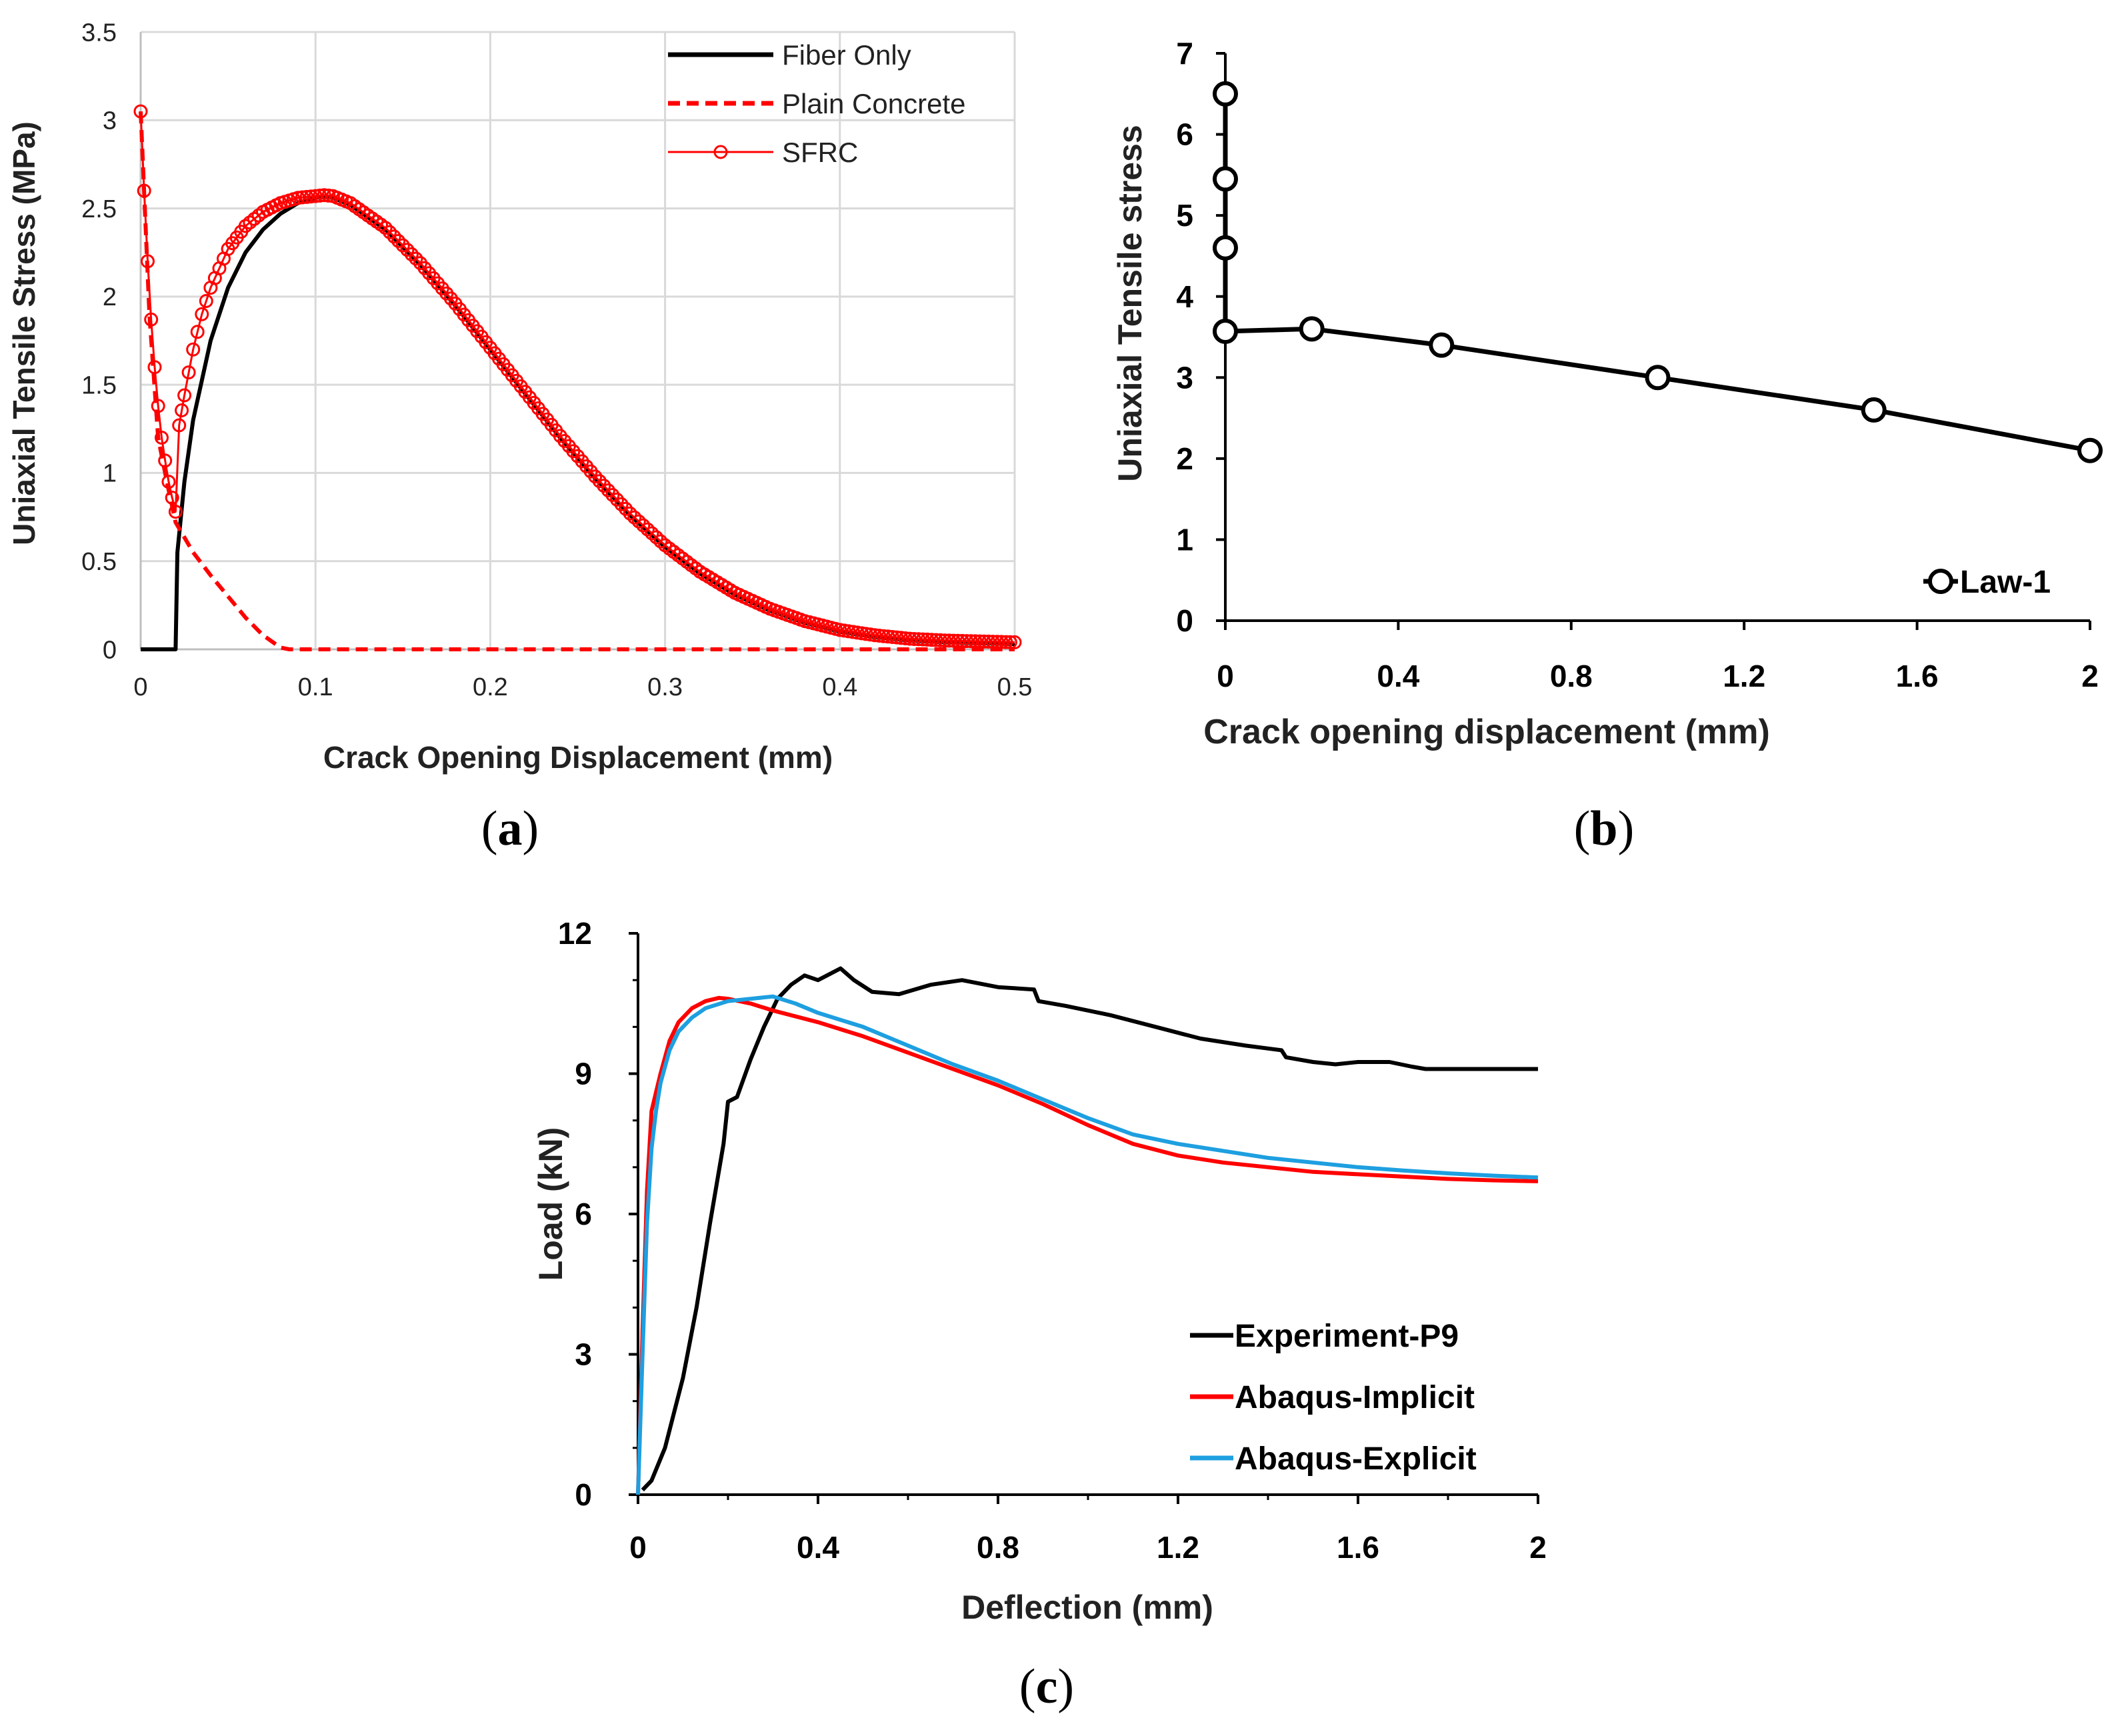  I want to click on y-tick-label: 9, so click(583, 1074).